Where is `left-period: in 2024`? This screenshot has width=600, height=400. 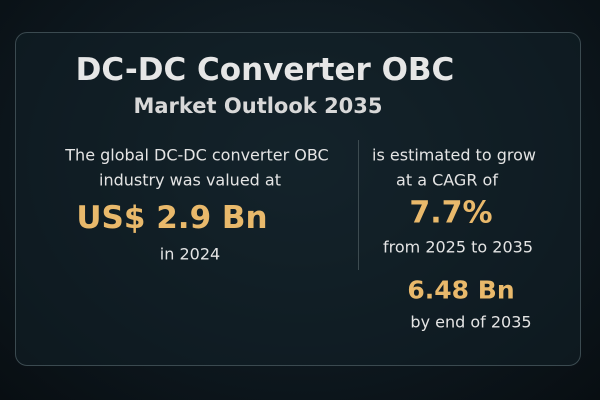 left-period: in 2024 is located at coordinates (190, 254).